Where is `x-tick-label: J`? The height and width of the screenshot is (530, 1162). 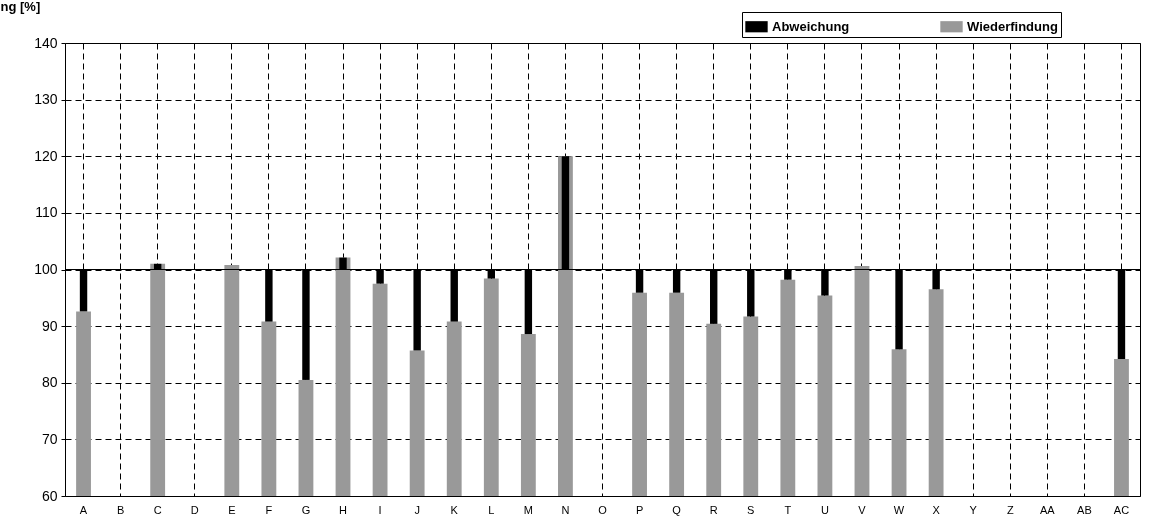
x-tick-label: J is located at coordinates (417, 509).